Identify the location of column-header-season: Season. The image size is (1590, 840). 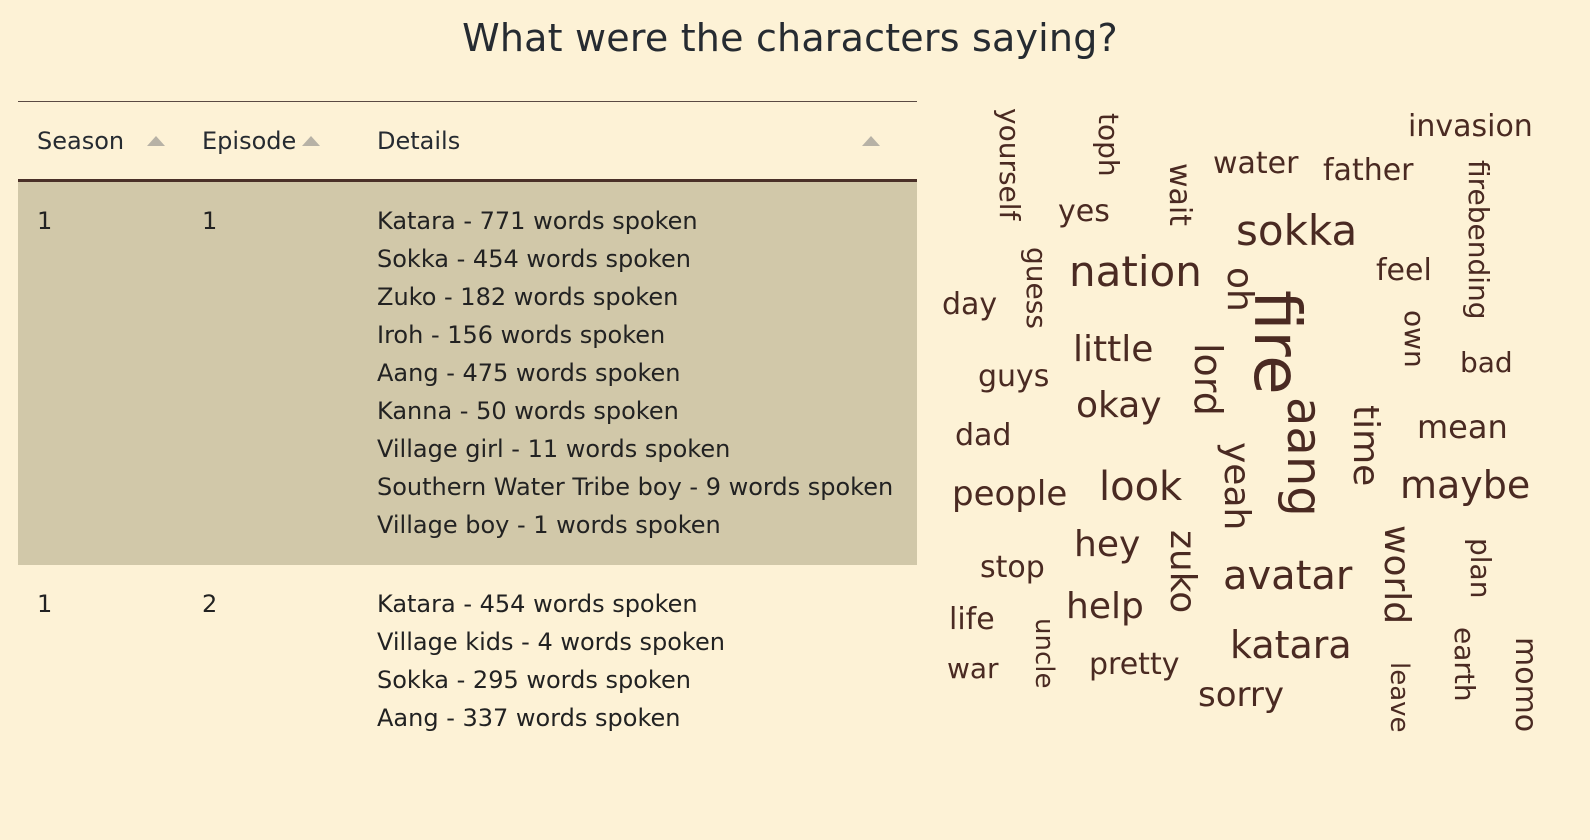
(100, 141).